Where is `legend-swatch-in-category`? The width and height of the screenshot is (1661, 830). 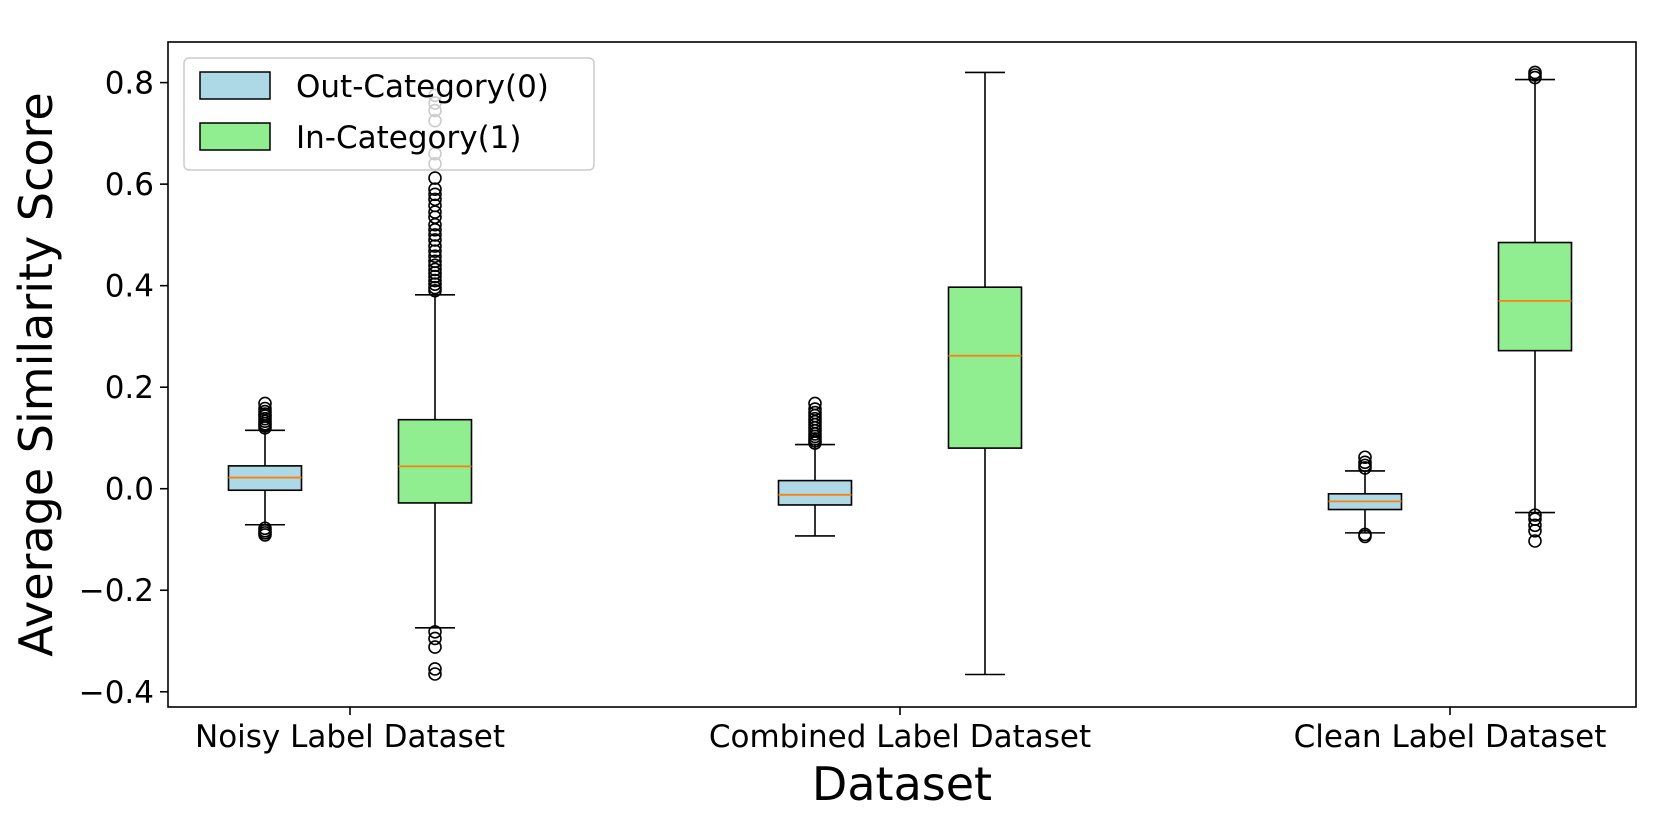 legend-swatch-in-category is located at coordinates (235, 136).